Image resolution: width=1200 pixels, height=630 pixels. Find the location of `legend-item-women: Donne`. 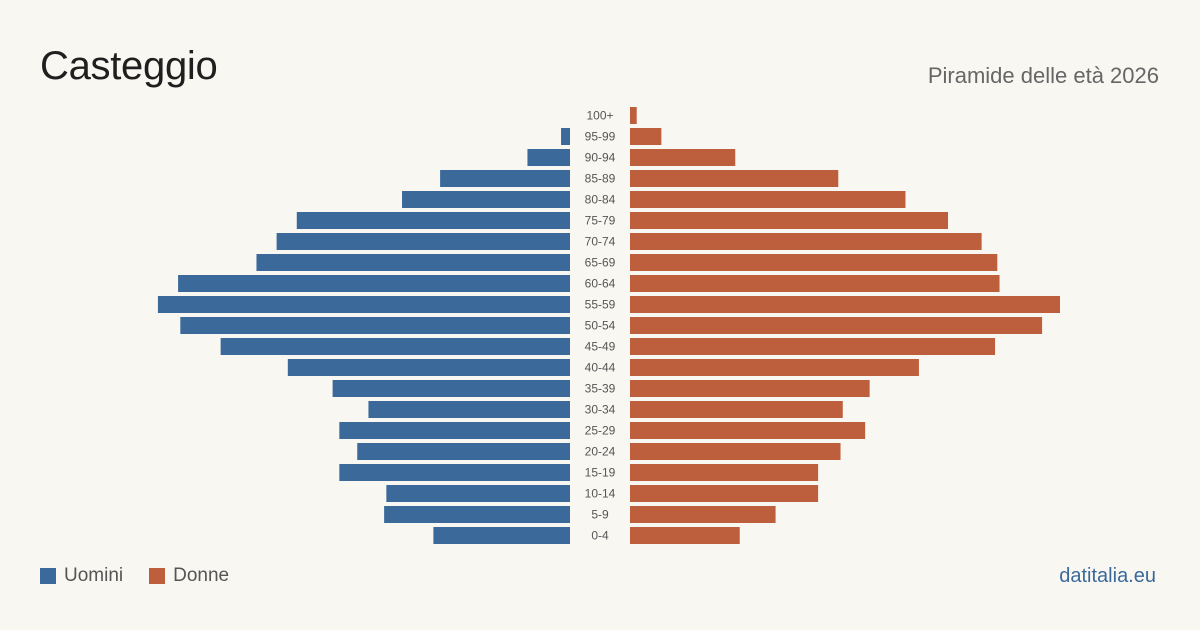

legend-item-women: Donne is located at coordinates (189, 576).